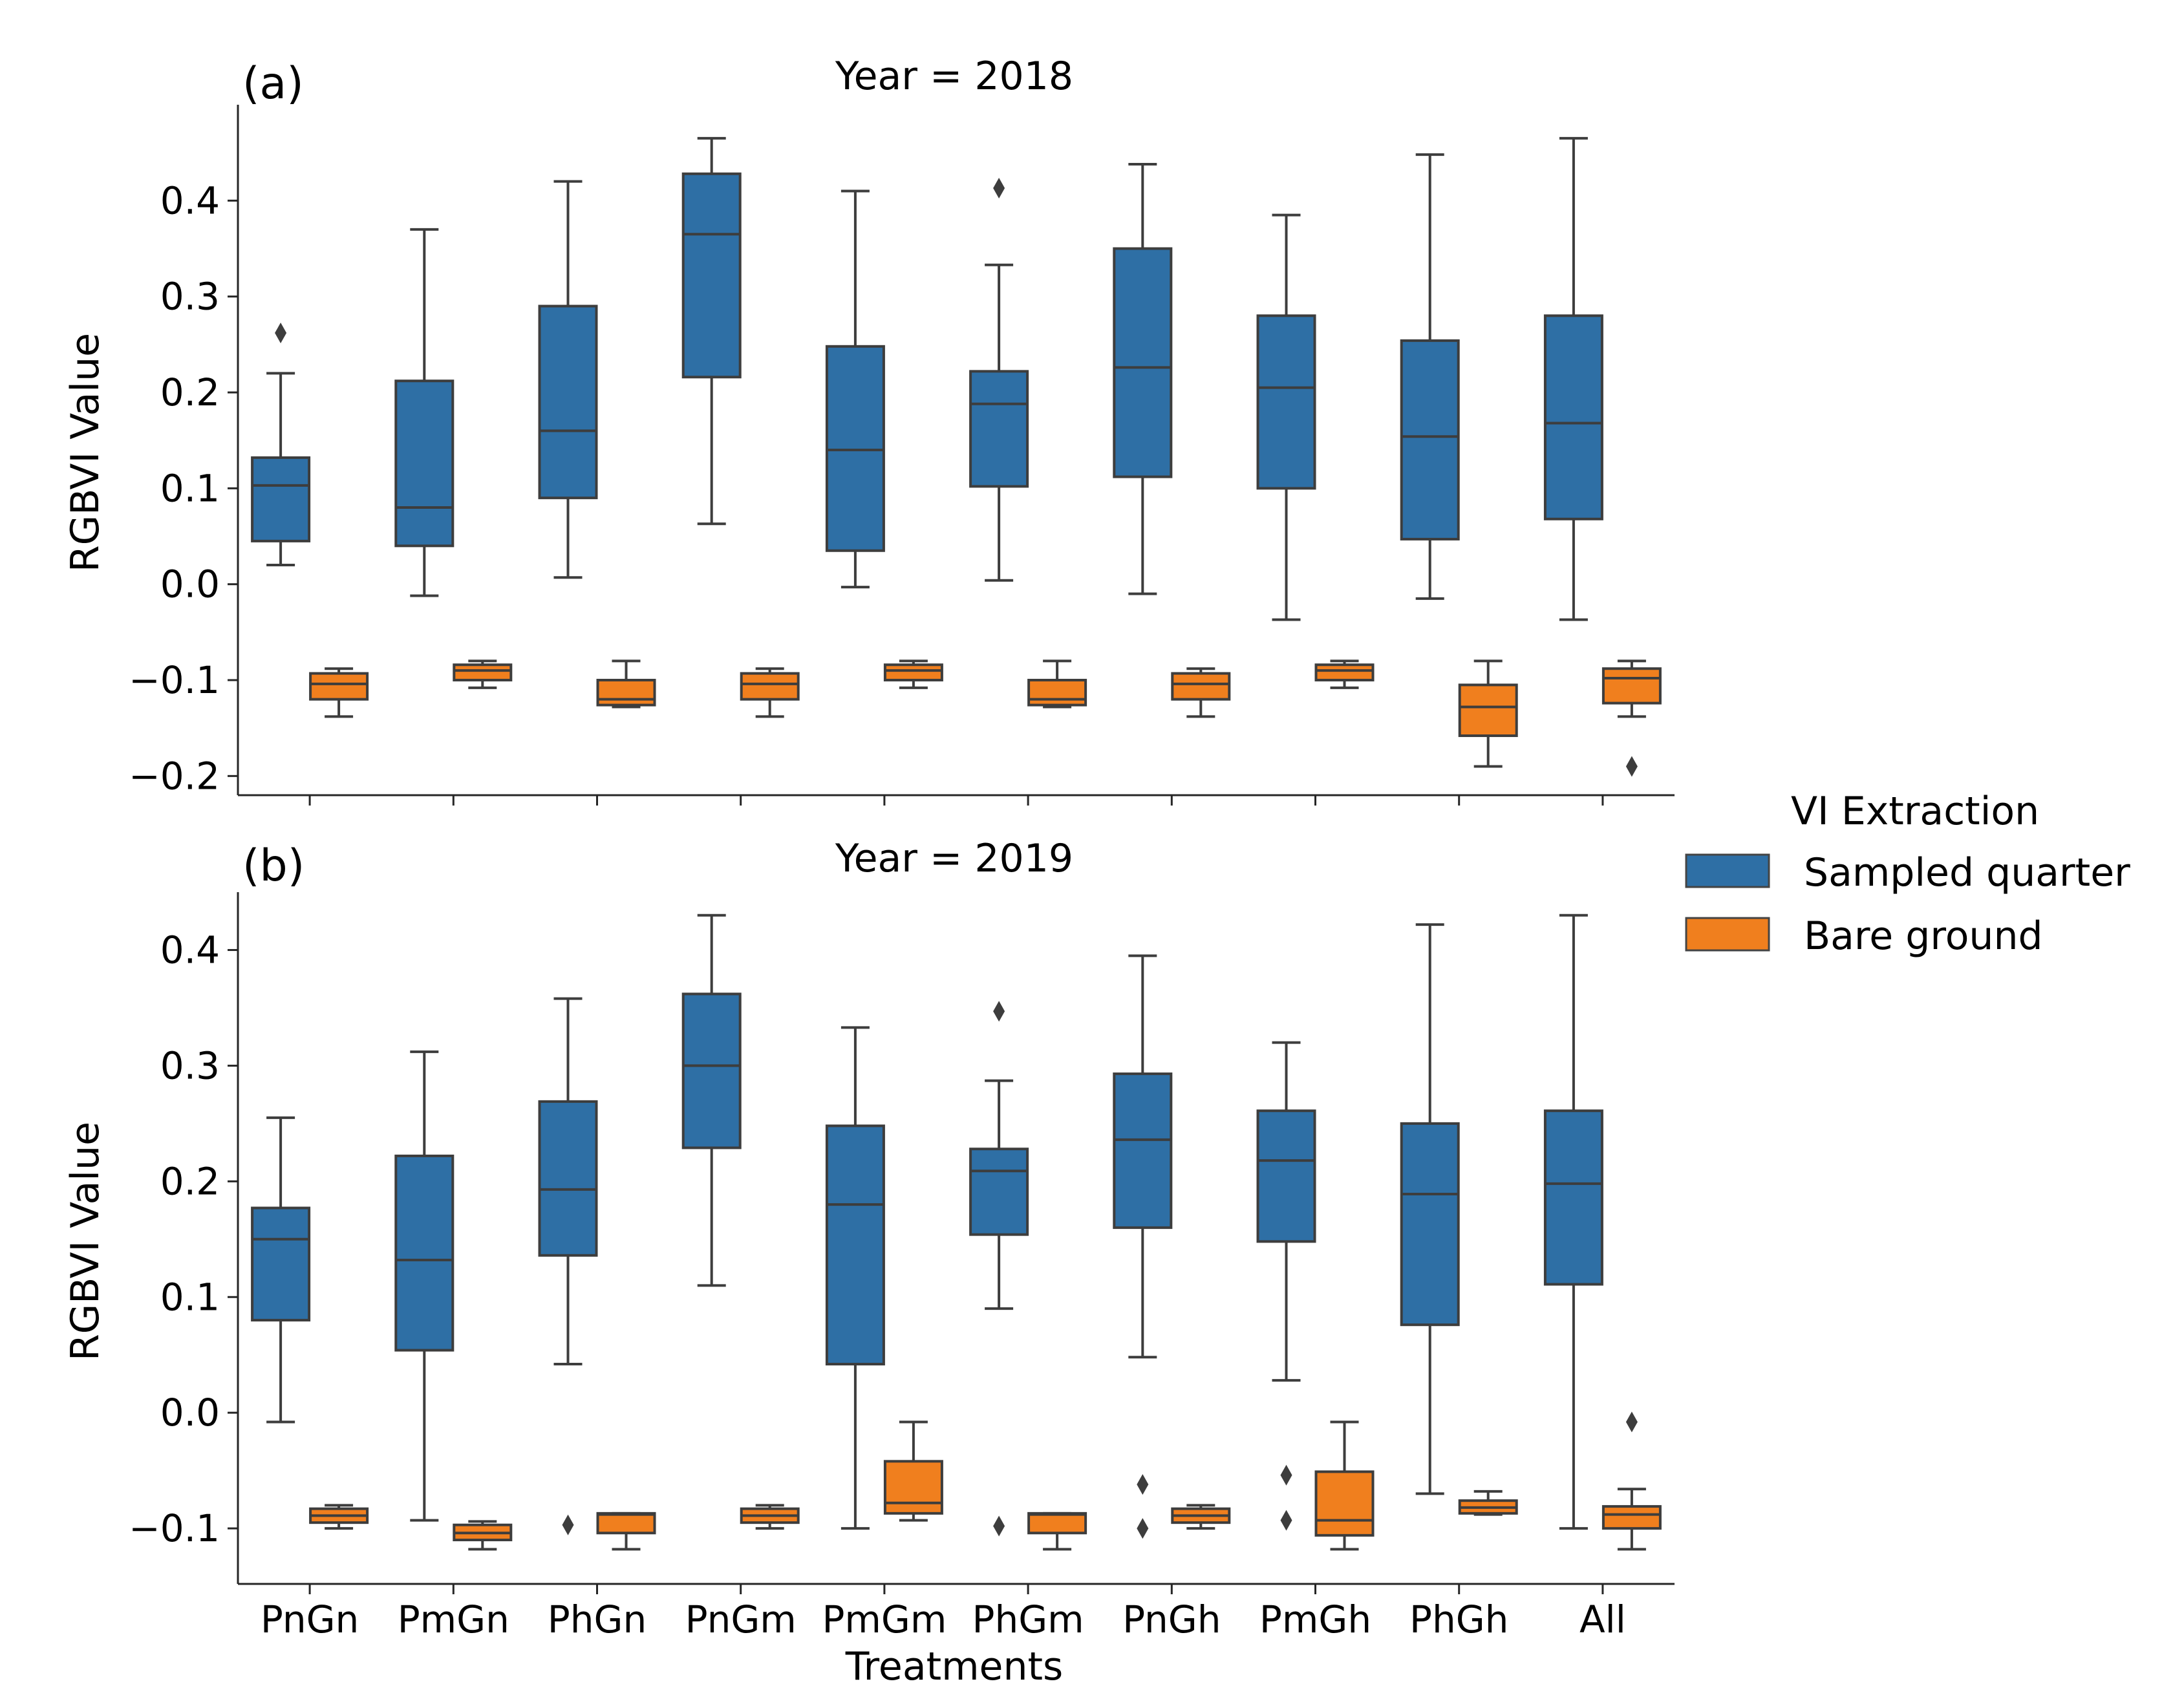  What do you see at coordinates (1171, 1619) in the screenshot?
I see `x-tick-label: PnGh` at bounding box center [1171, 1619].